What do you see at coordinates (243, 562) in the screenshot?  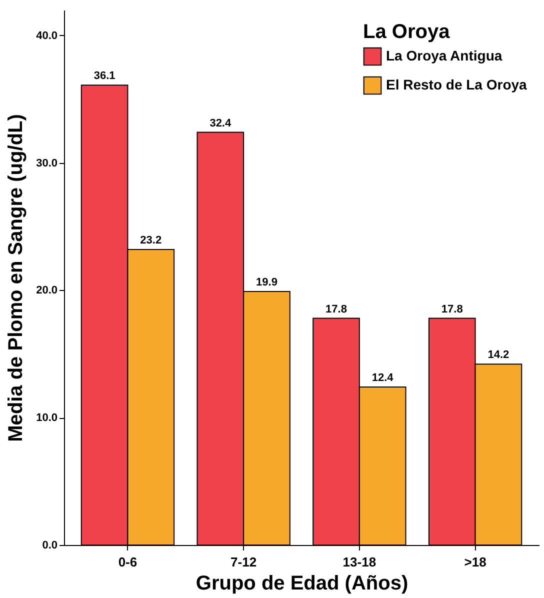 I see `x-tick-label: 7-12` at bounding box center [243, 562].